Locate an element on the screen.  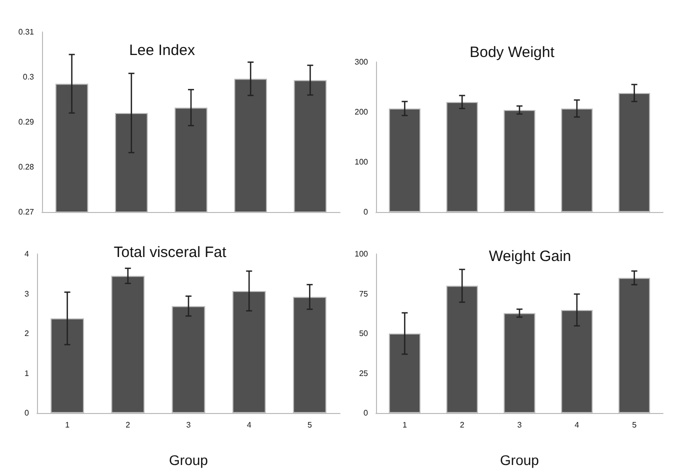
y-tick-label: 2 is located at coordinates (27, 333).